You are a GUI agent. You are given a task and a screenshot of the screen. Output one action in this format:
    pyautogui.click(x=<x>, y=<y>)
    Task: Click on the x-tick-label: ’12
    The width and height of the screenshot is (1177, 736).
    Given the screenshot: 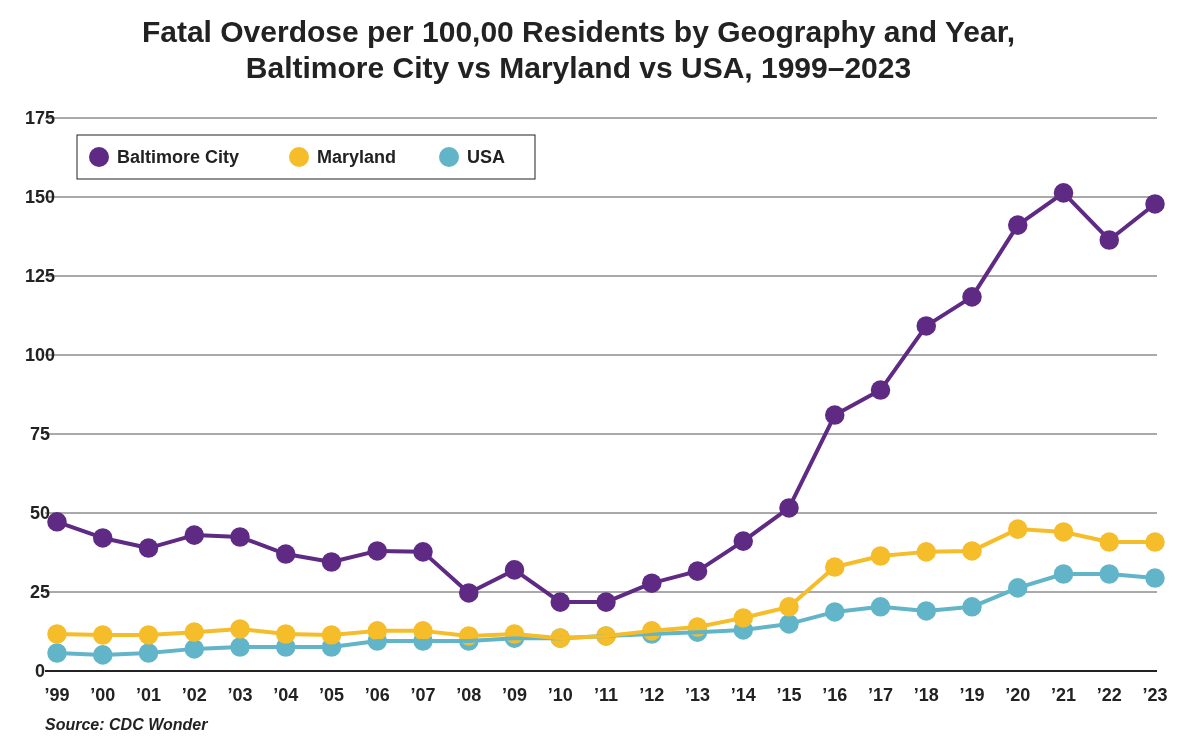 What is the action you would take?
    pyautogui.click(x=652, y=695)
    